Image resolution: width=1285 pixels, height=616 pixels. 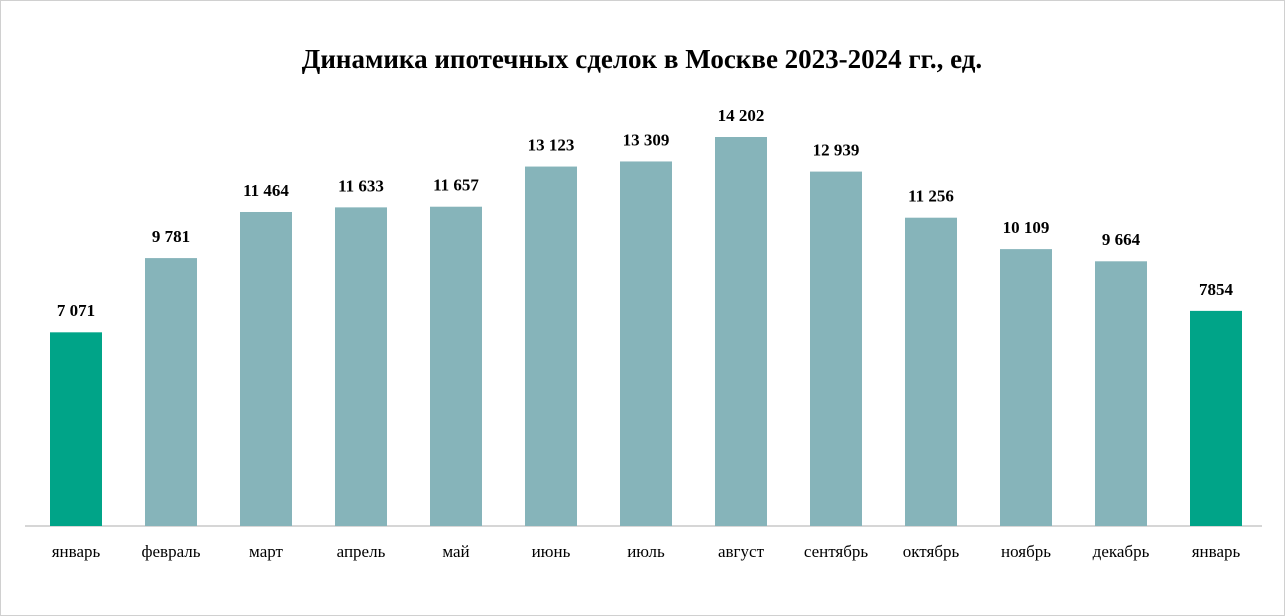 What do you see at coordinates (741, 115) in the screenshot?
I see `value-label: 14 202` at bounding box center [741, 115].